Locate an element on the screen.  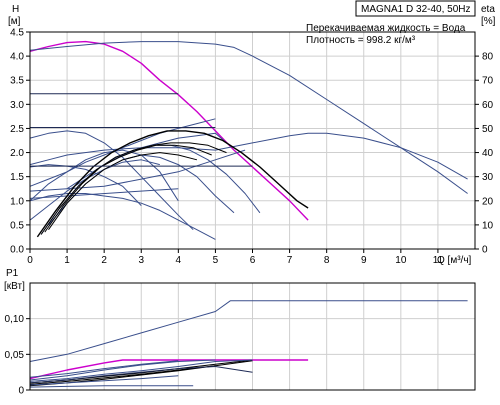
yleft-tick-label: 2.0 is located at coordinates (17, 153).